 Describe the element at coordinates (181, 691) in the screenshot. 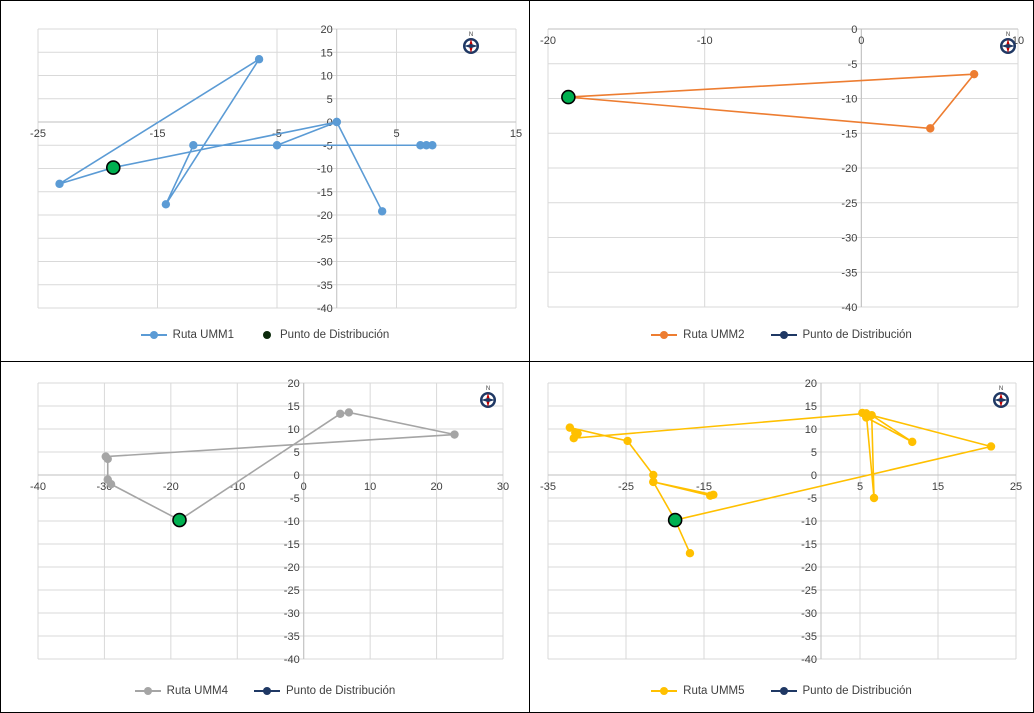

I see `legend-item-ruta: Ruta UMM4` at that location.